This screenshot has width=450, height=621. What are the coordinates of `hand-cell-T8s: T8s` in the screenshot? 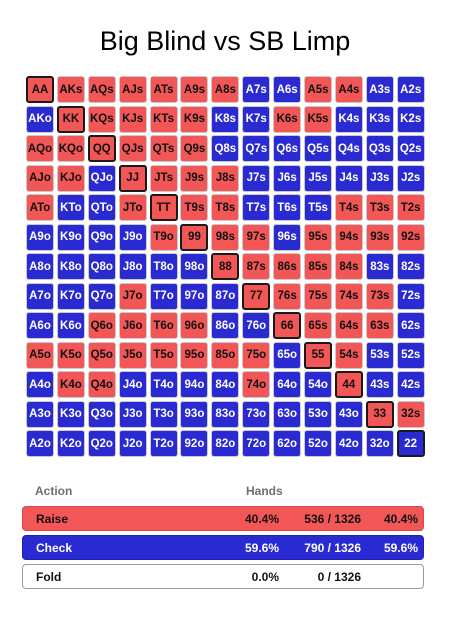 It's located at (225, 207).